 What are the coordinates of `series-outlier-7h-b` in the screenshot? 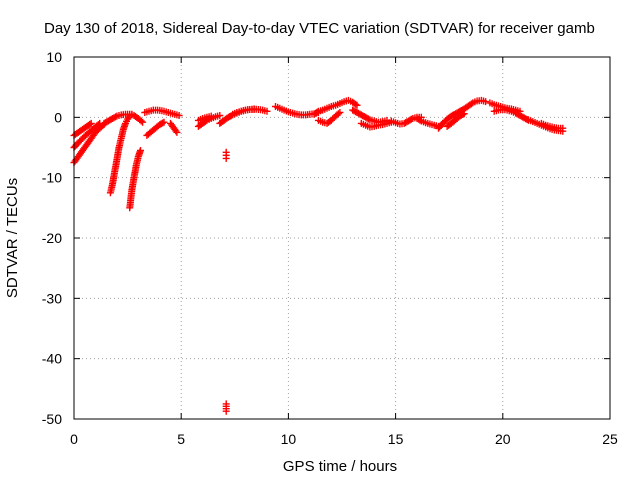 It's located at (226, 407).